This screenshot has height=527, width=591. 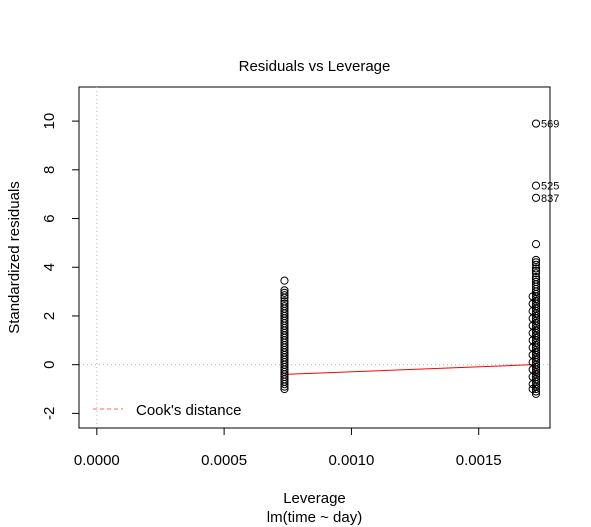 What do you see at coordinates (550, 199) in the screenshot?
I see `point-label-837: 837` at bounding box center [550, 199].